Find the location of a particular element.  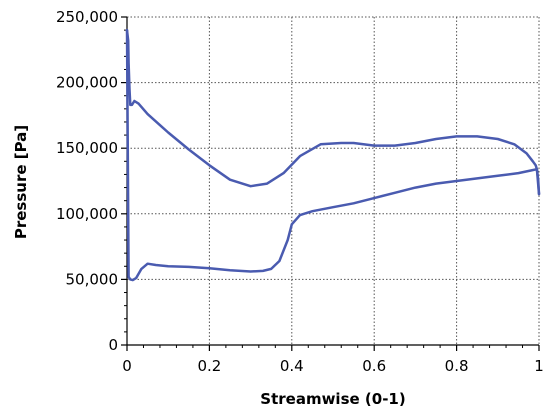

x-axis-label: Streamwise (0-1) is located at coordinates (332, 399).